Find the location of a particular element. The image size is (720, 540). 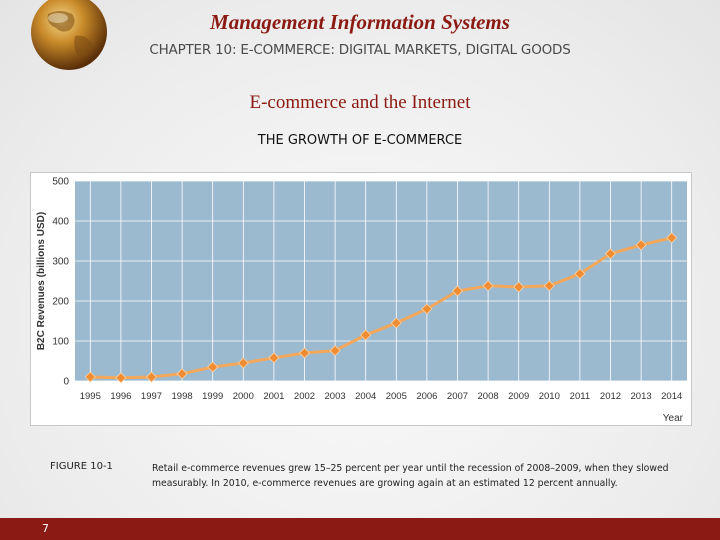

x-tick-label: 2013 is located at coordinates (641, 396).